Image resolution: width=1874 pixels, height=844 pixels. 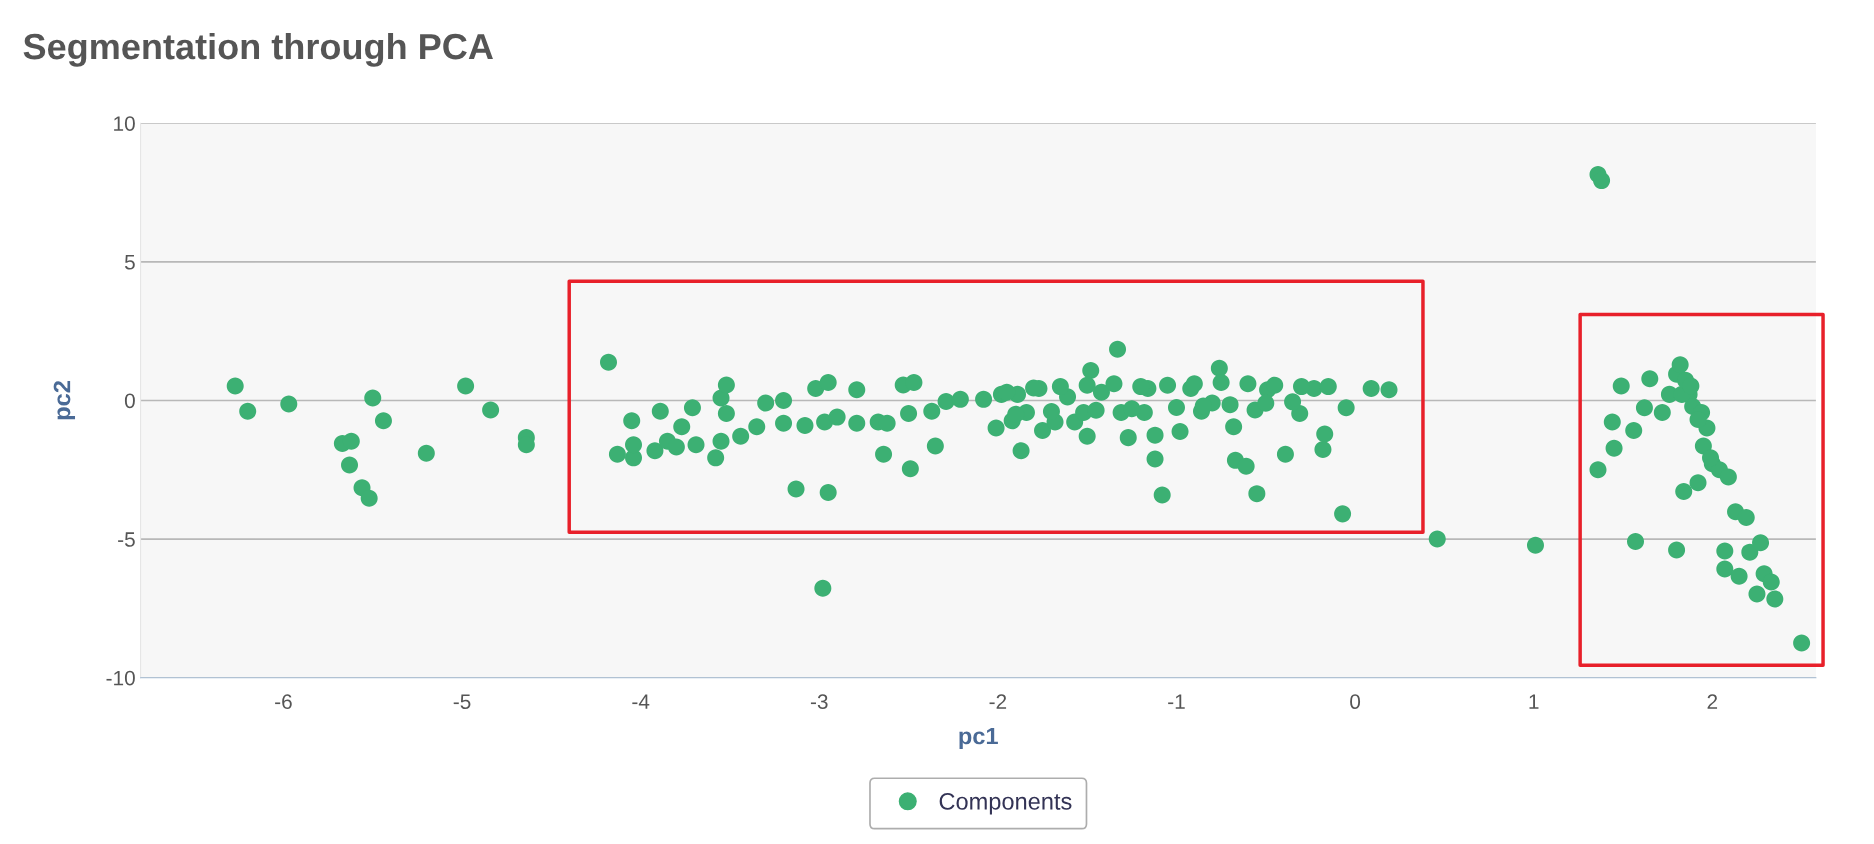 I want to click on x-tick-label: -4, so click(x=641, y=701).